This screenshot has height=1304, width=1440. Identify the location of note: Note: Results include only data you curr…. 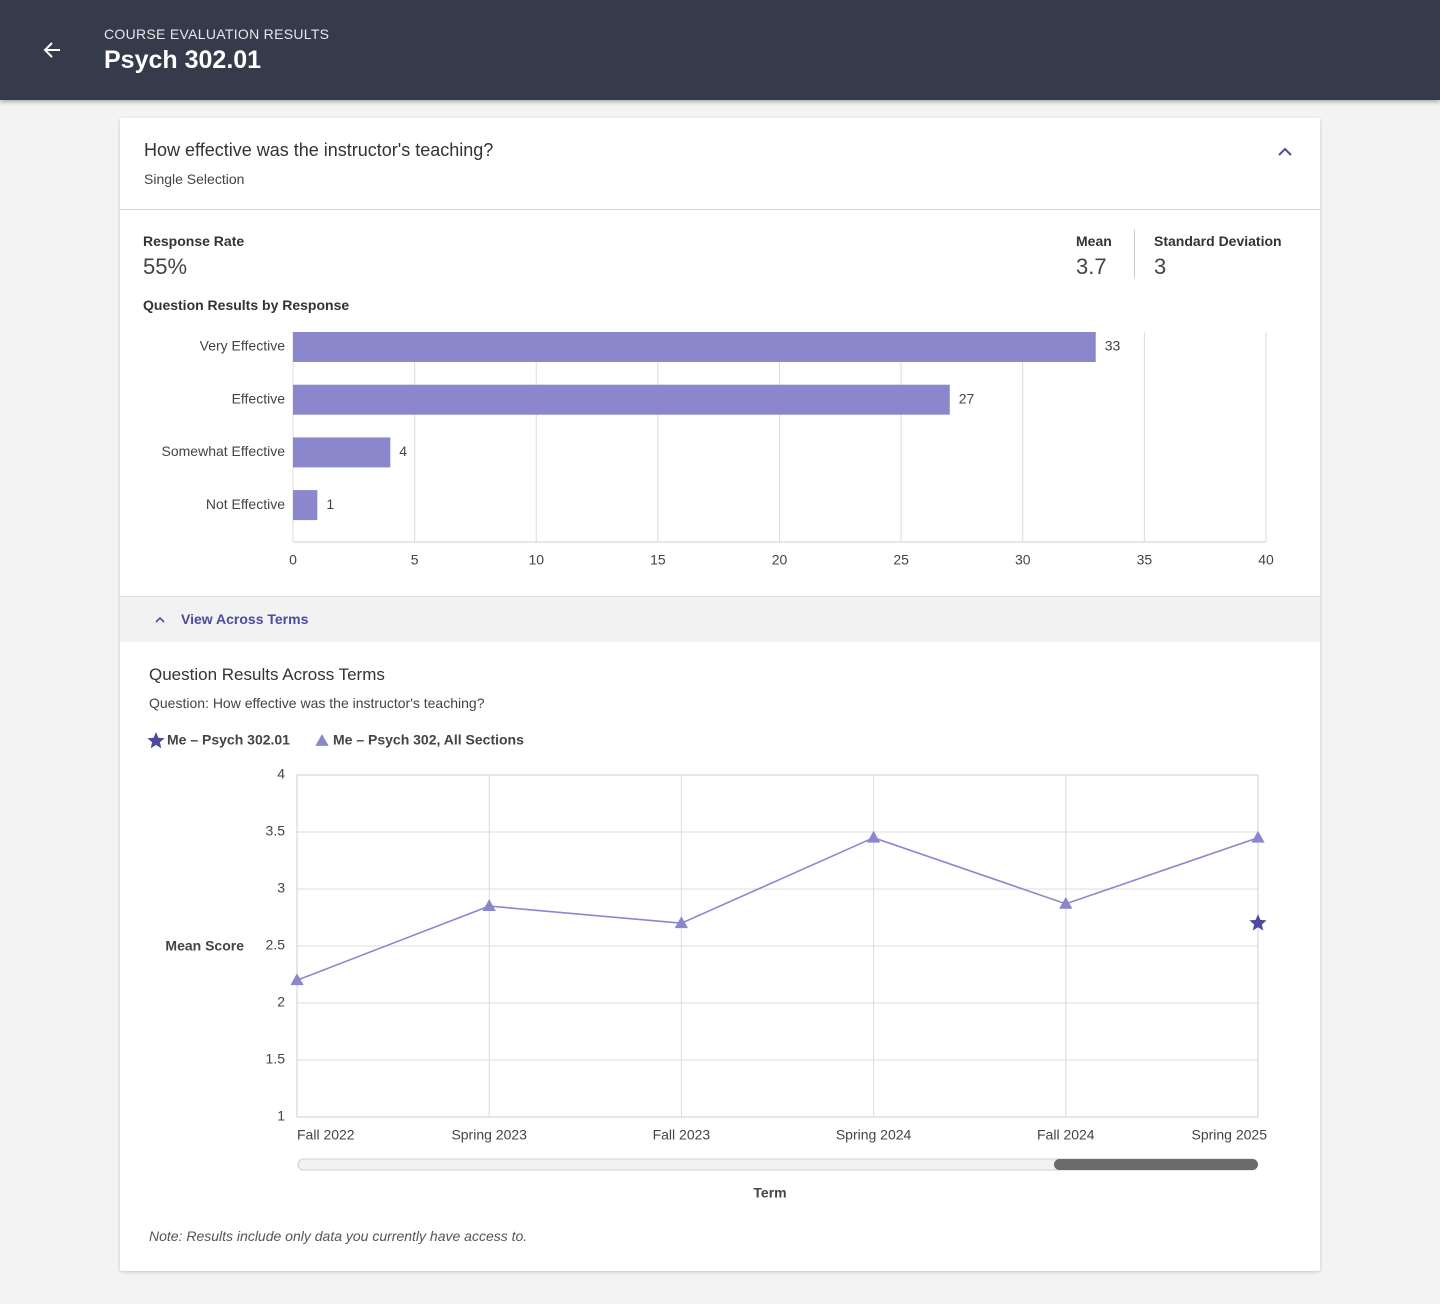
(338, 1236).